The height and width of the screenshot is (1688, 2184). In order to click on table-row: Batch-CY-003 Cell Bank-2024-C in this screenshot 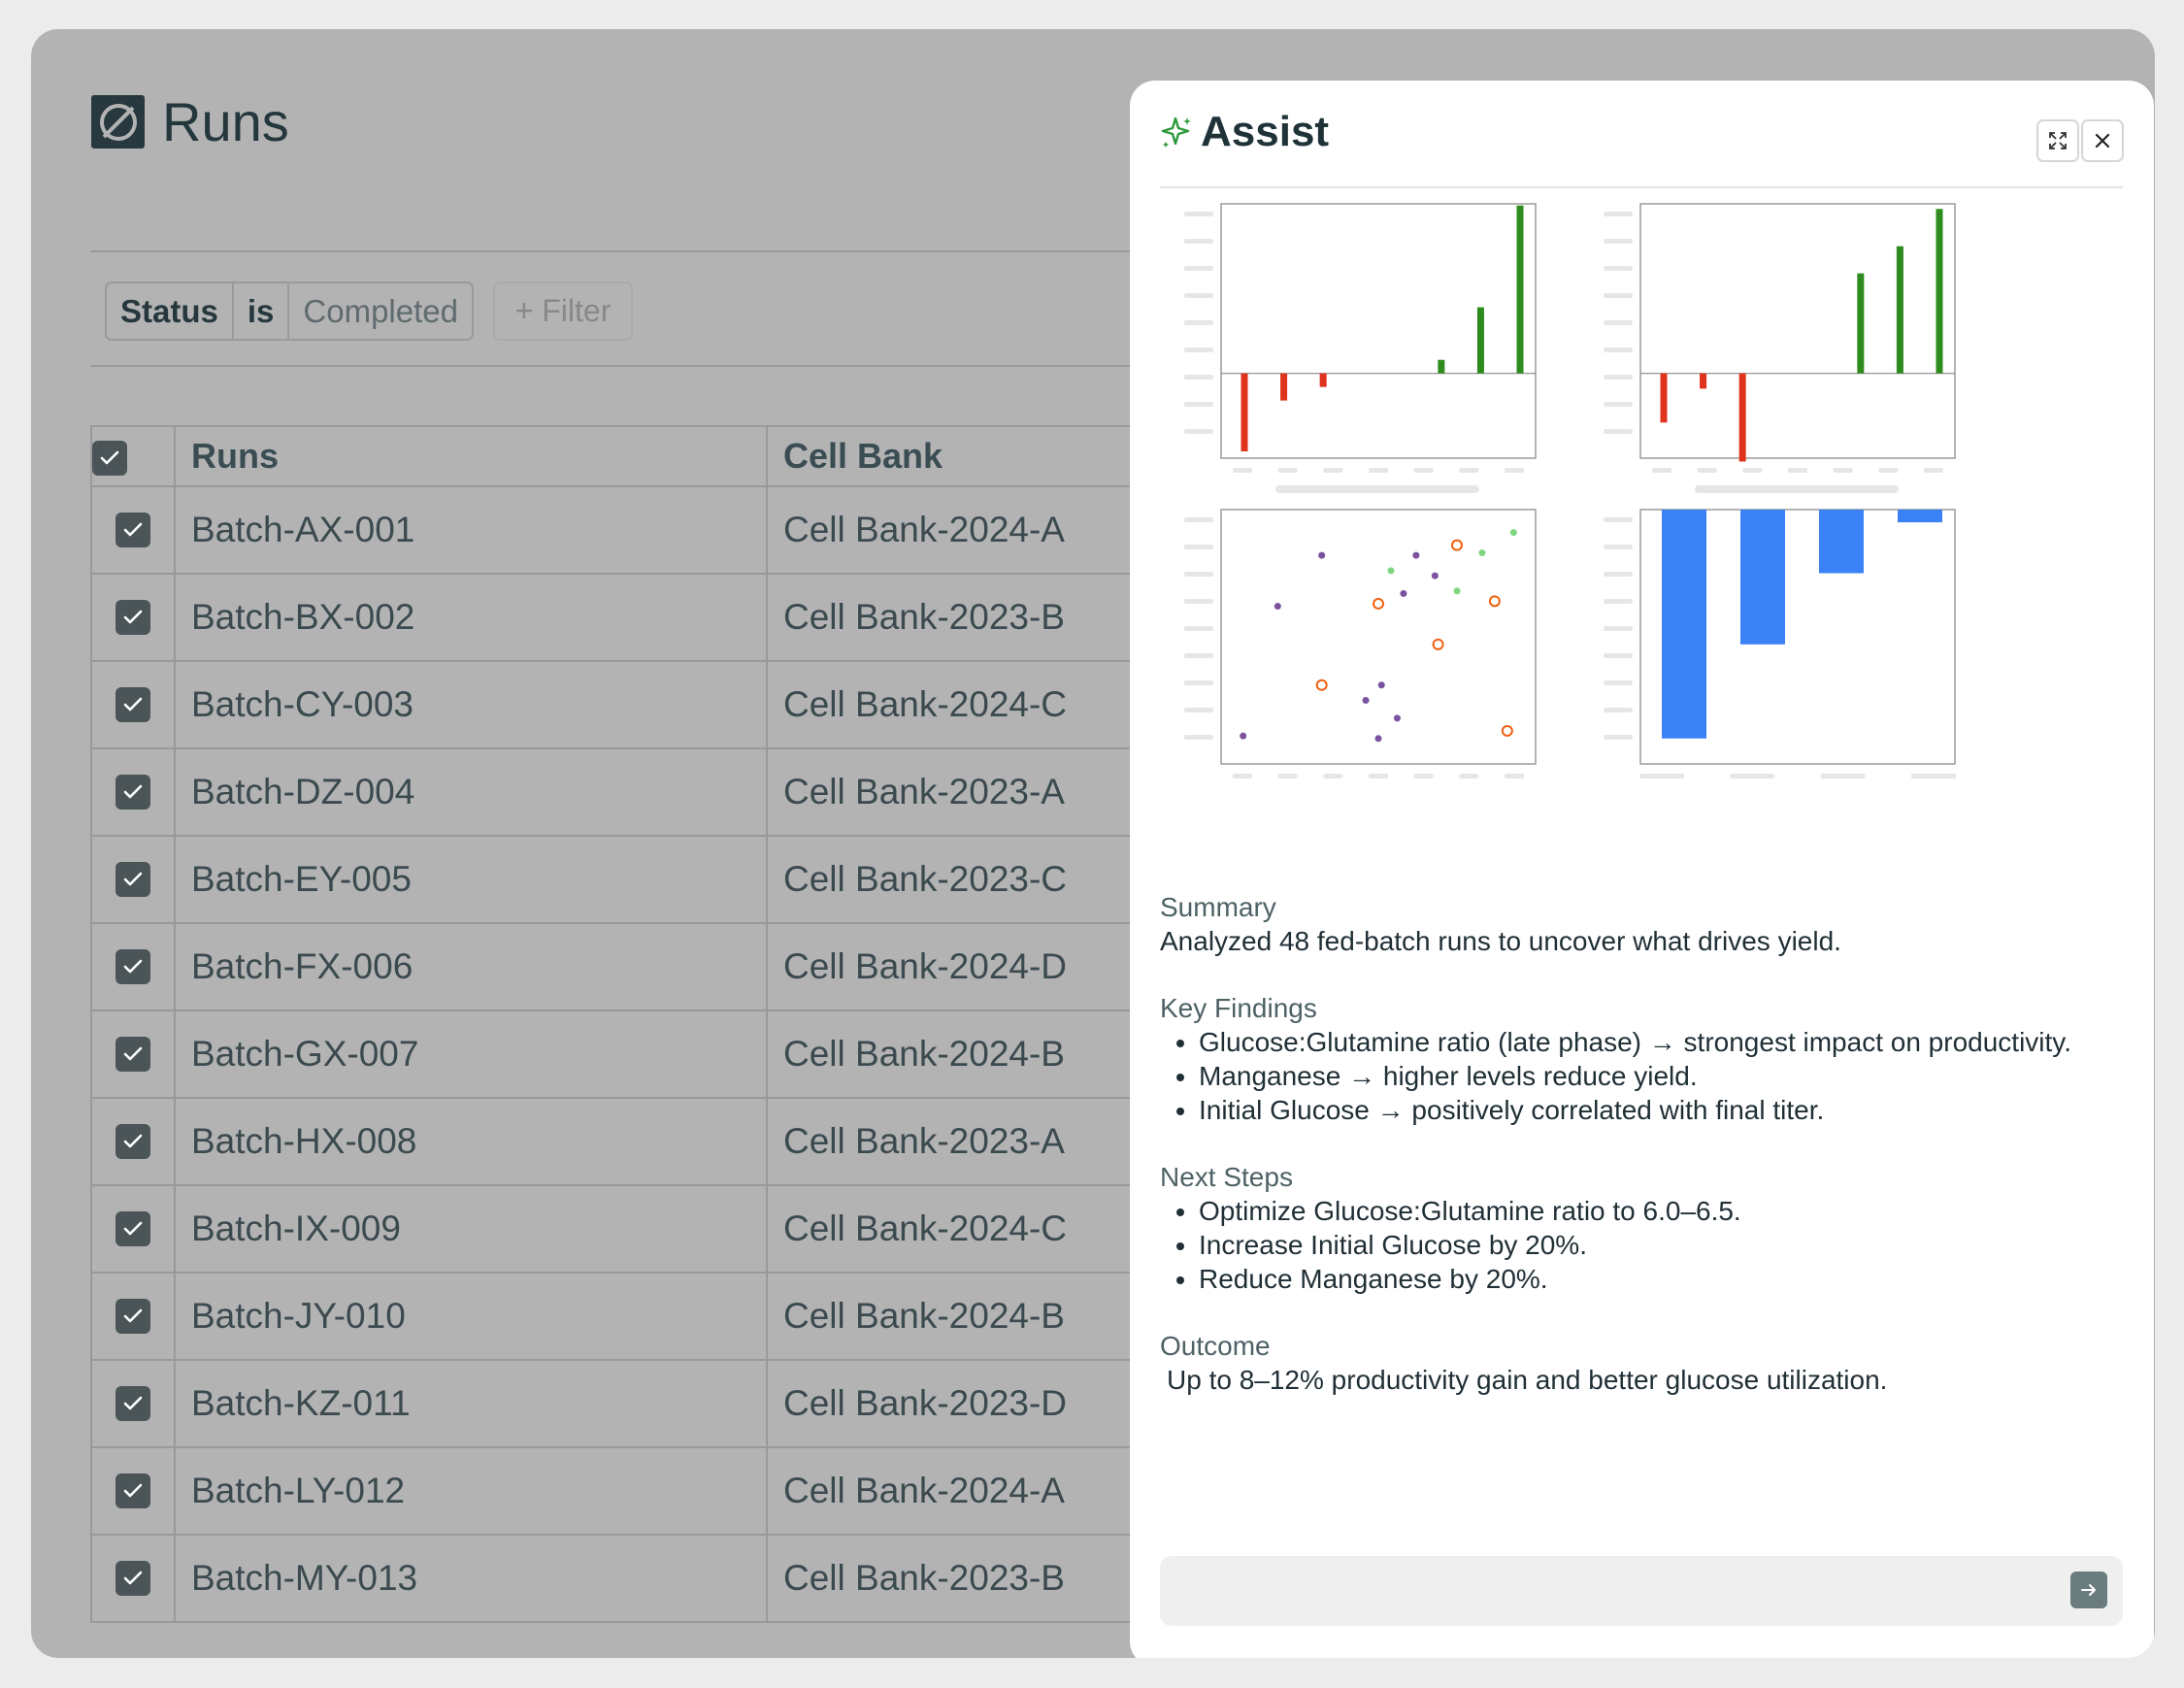, I will do `click(620, 704)`.